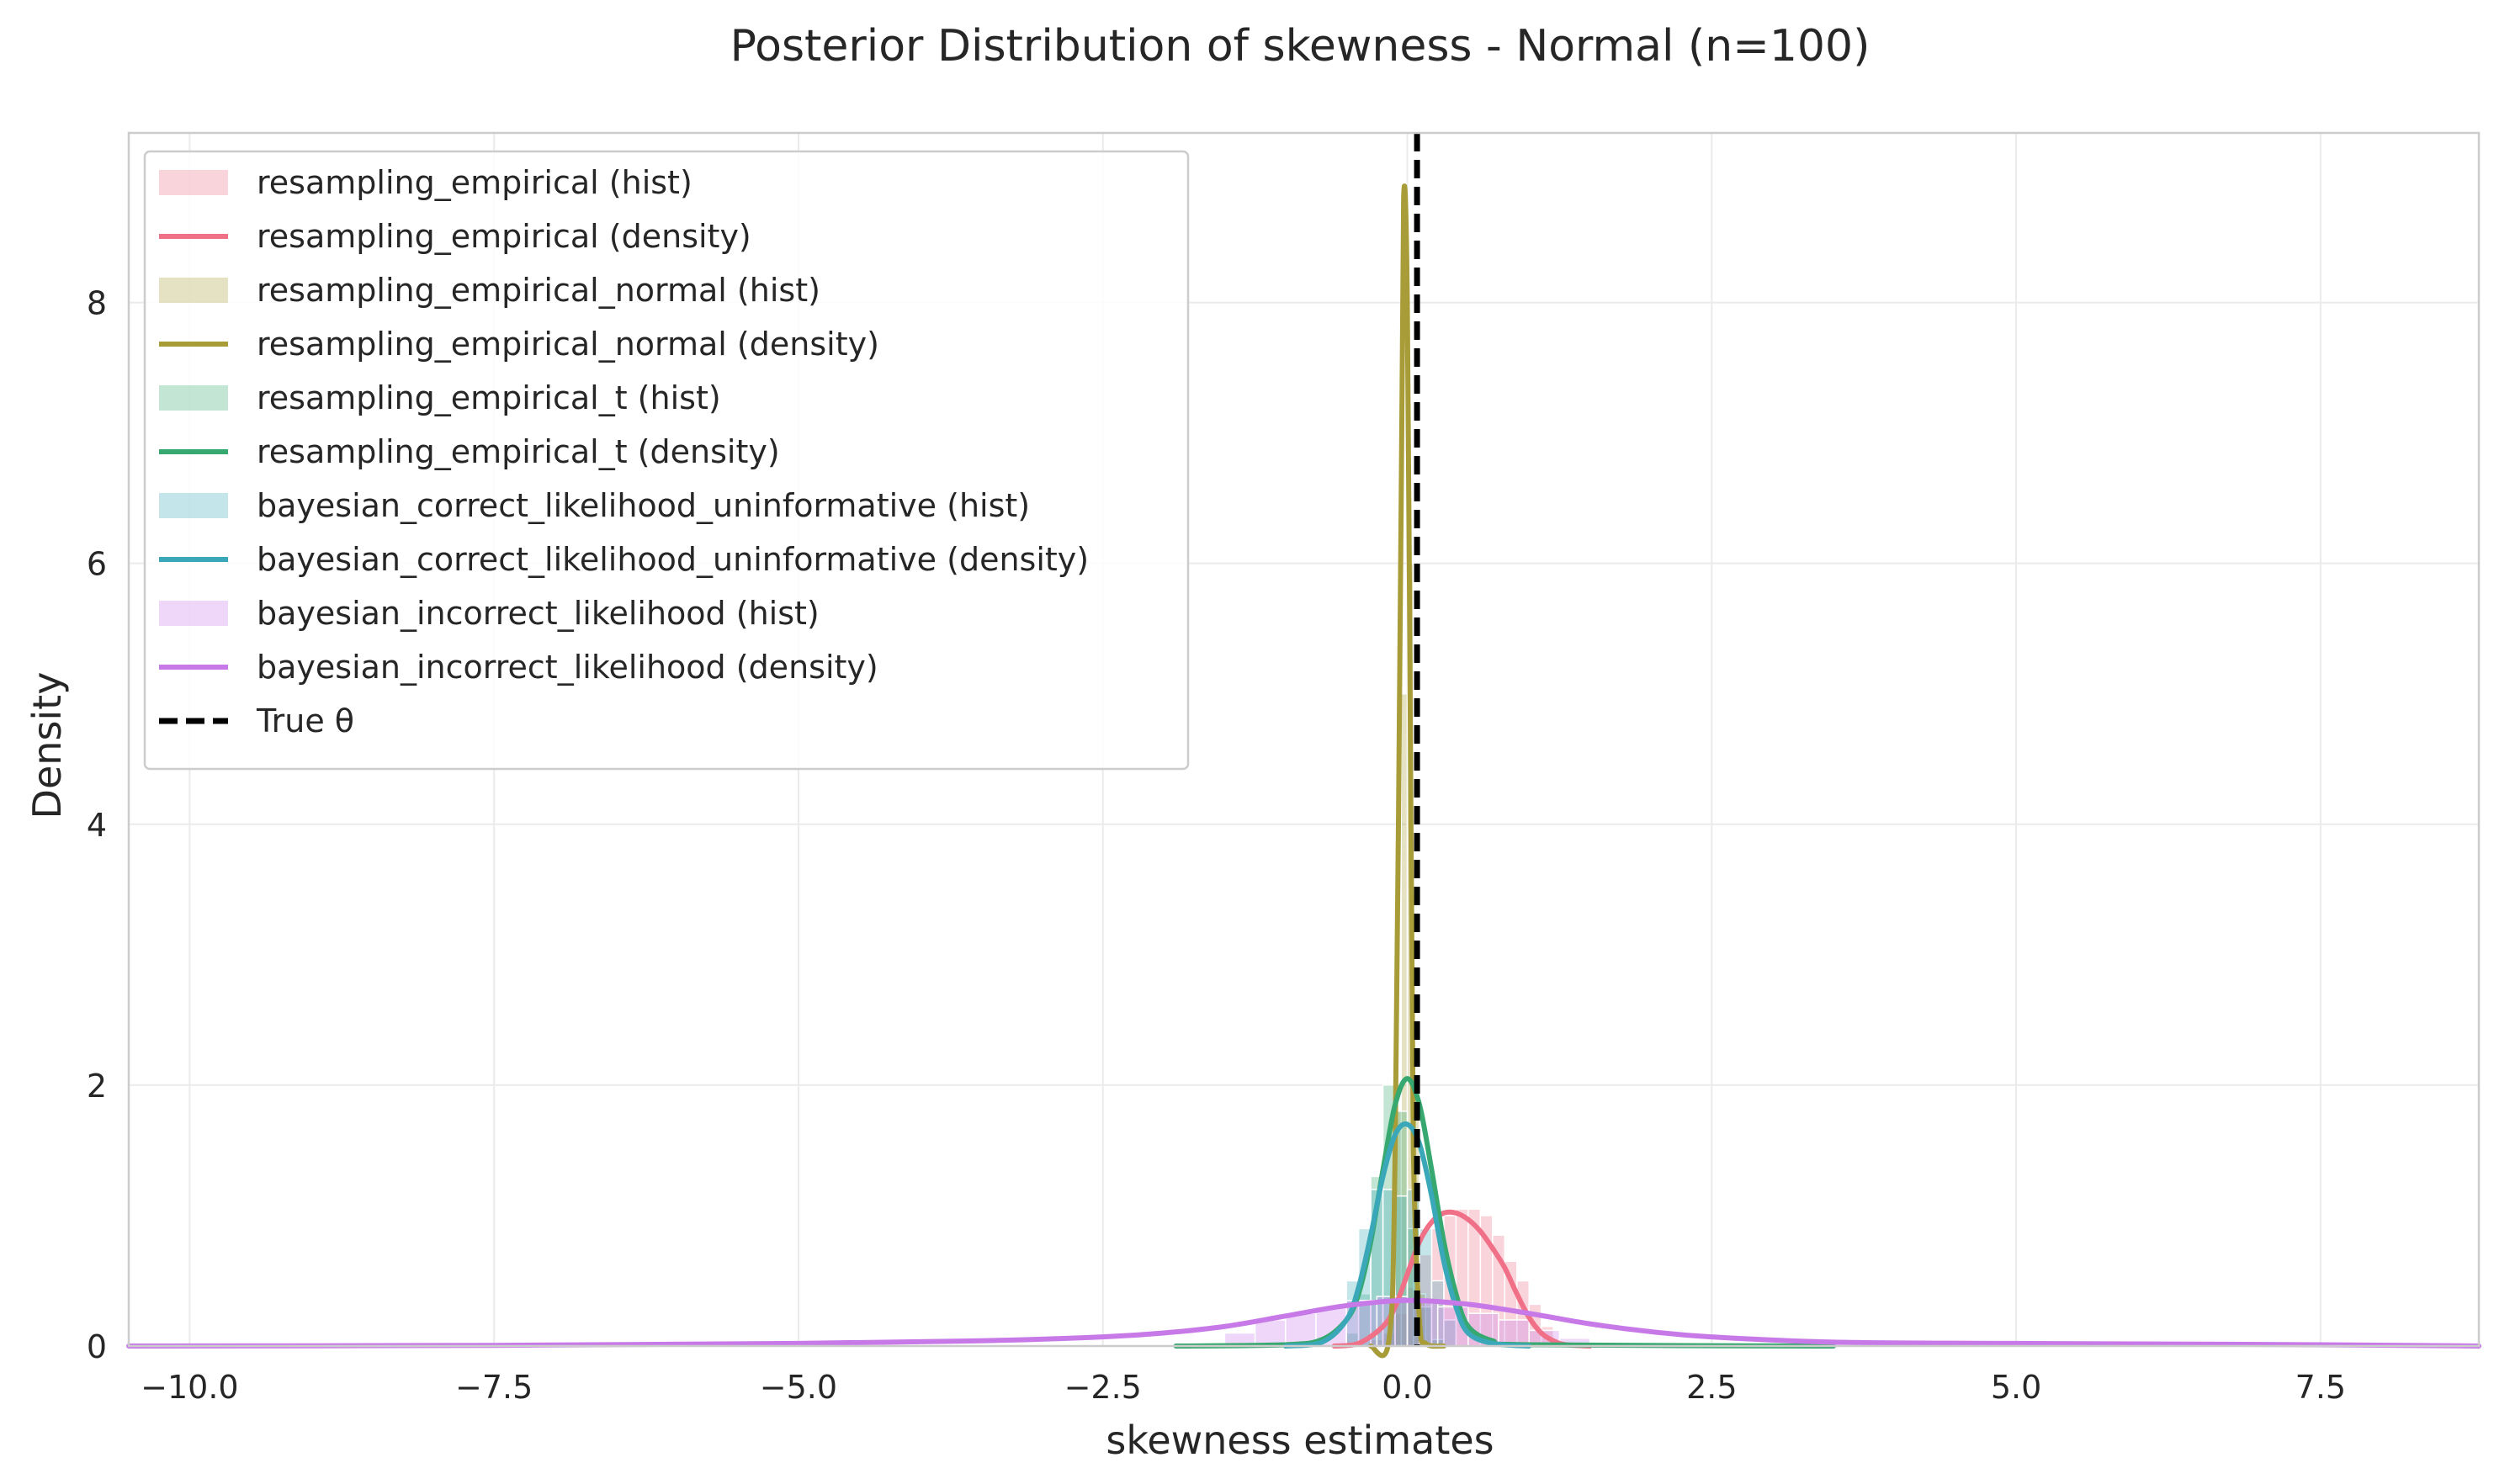  I want to click on y-axis-ticks: 0 2 4 6 8, so click(97, 825).